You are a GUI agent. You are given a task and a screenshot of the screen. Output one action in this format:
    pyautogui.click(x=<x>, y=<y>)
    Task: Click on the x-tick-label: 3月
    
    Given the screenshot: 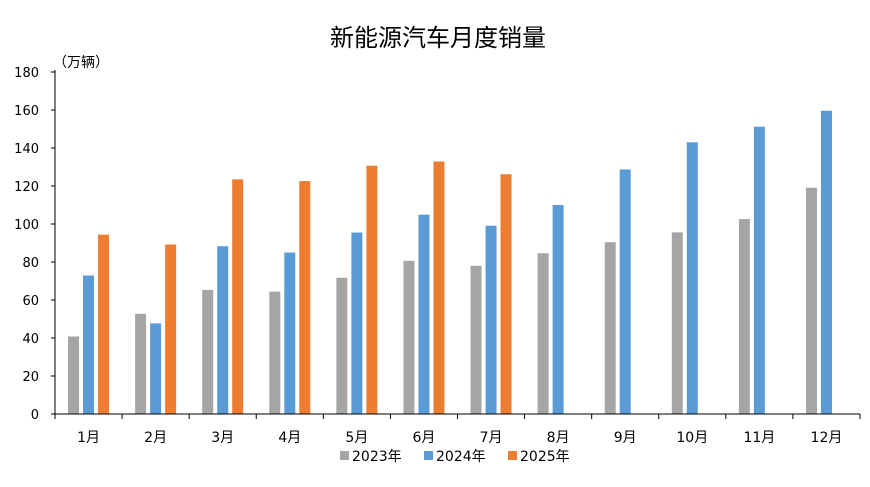 What is the action you would take?
    pyautogui.click(x=222, y=438)
    